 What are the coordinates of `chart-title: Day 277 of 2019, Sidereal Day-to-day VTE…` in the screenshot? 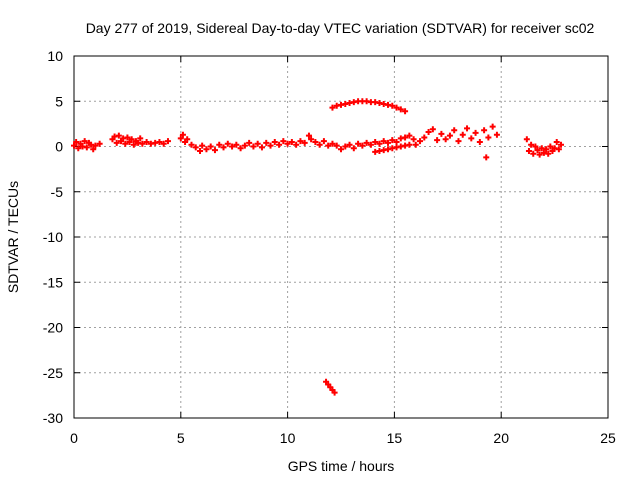 It's located at (340, 28).